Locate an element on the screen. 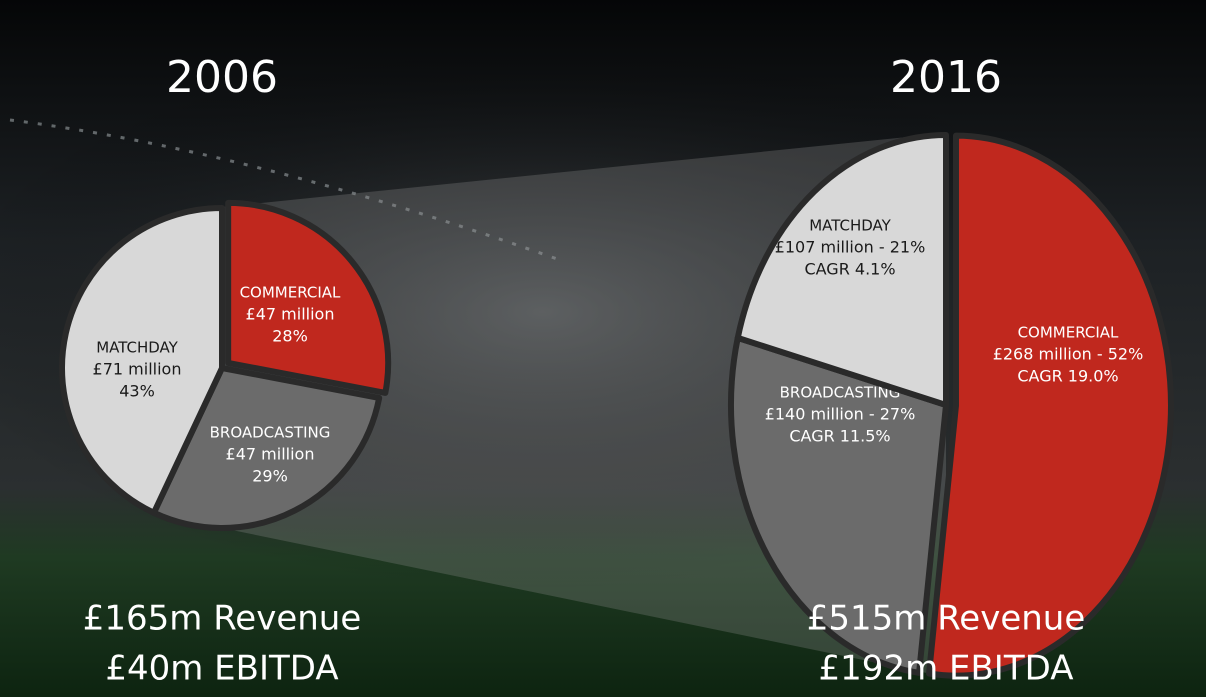 The image size is (1206, 697). slice-value-label: £140 million - 27% is located at coordinates (840, 414).